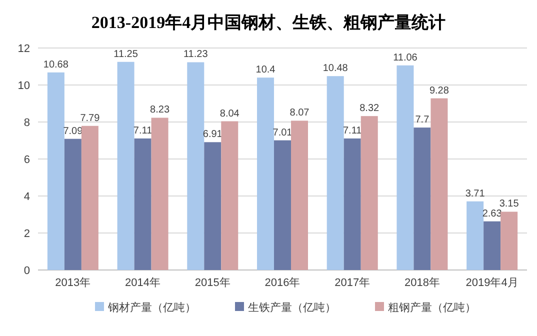  I want to click on data-label: 10.48, so click(335, 68).